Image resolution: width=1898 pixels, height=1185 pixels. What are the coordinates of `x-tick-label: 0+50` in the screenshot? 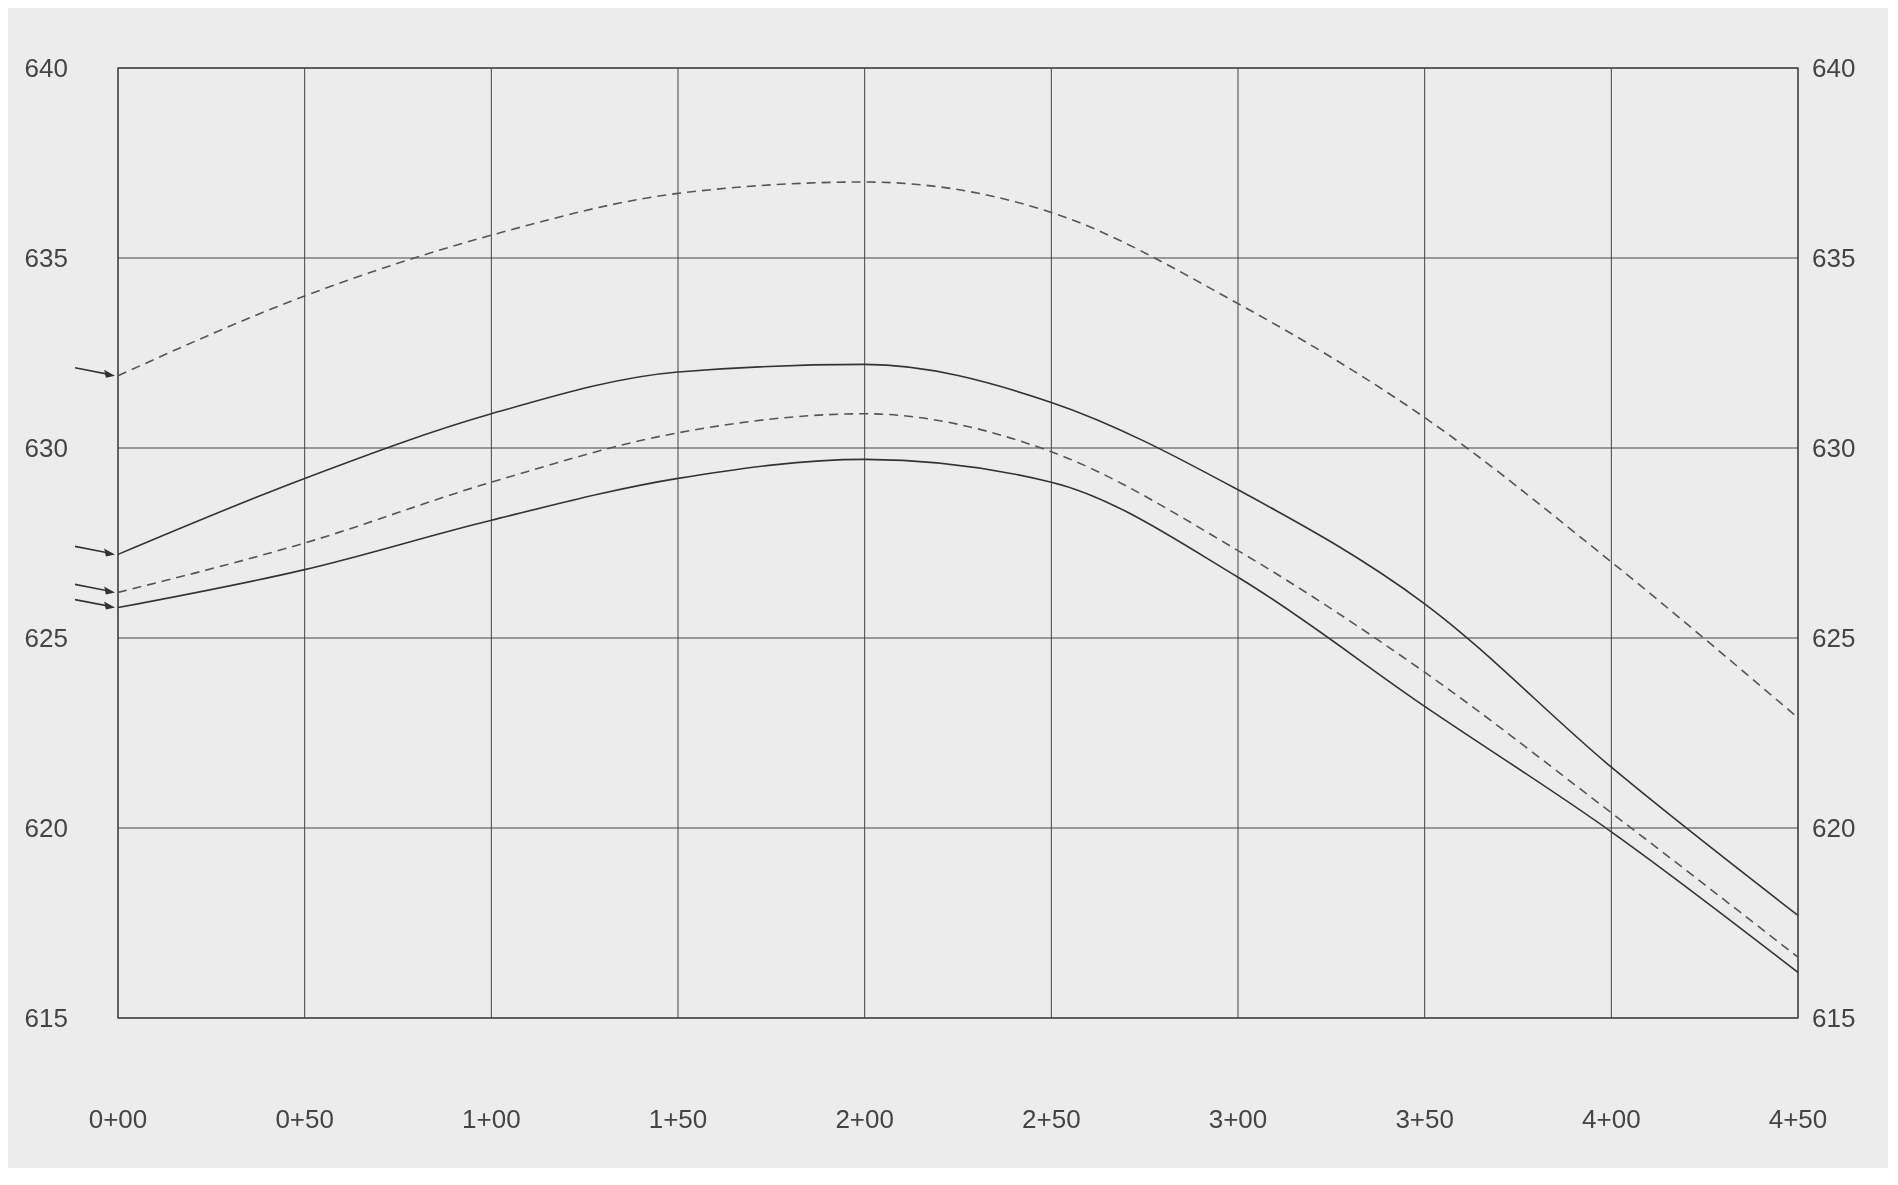 It's located at (304, 1119).